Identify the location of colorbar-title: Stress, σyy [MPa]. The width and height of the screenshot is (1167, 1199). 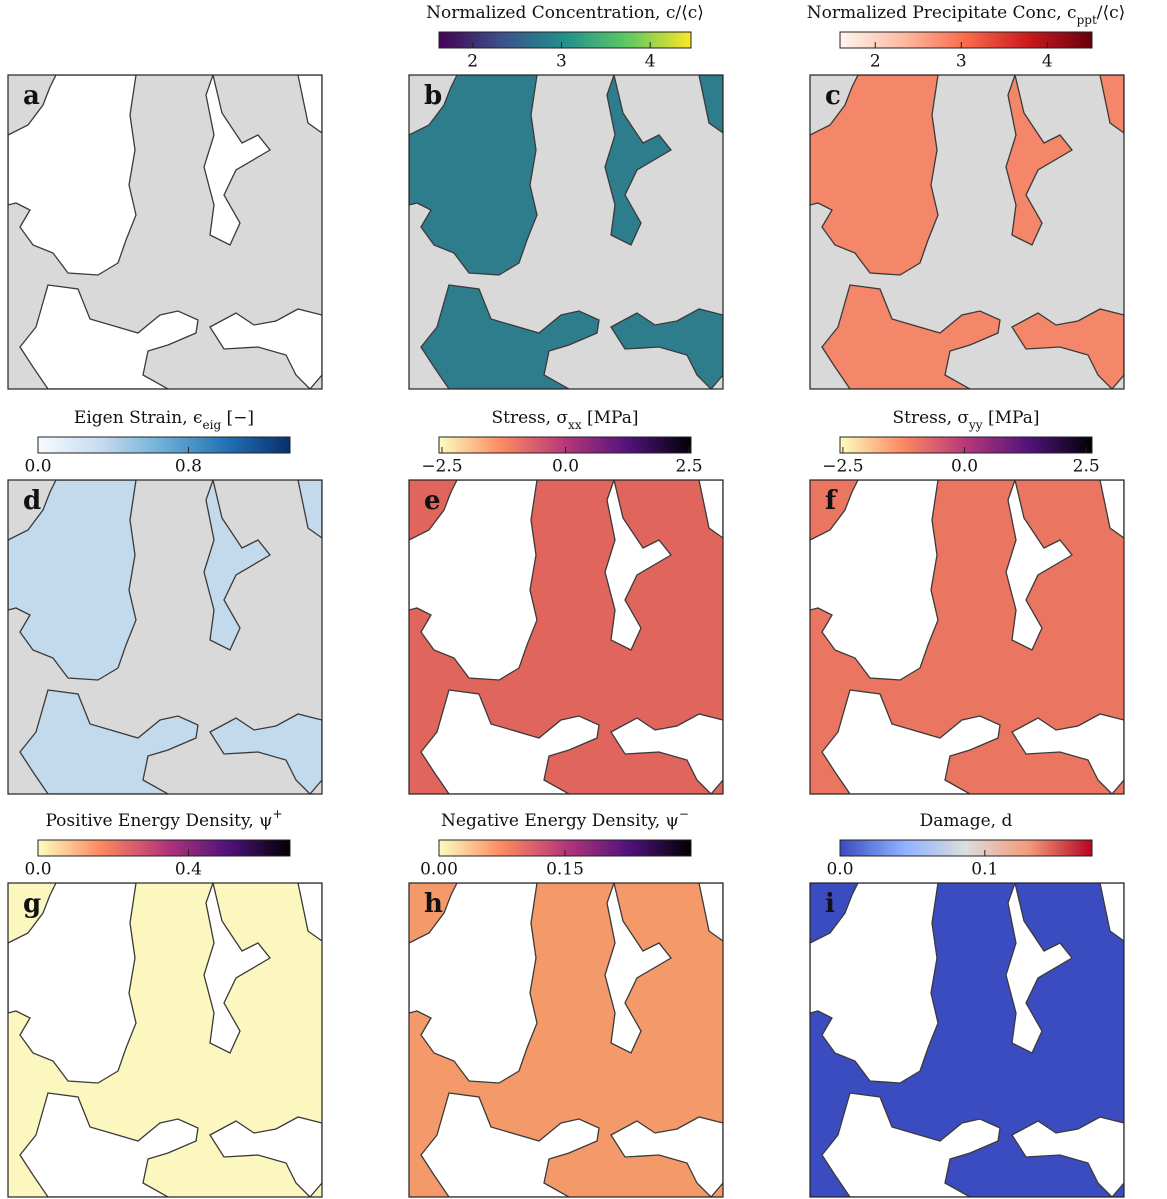
(966, 420).